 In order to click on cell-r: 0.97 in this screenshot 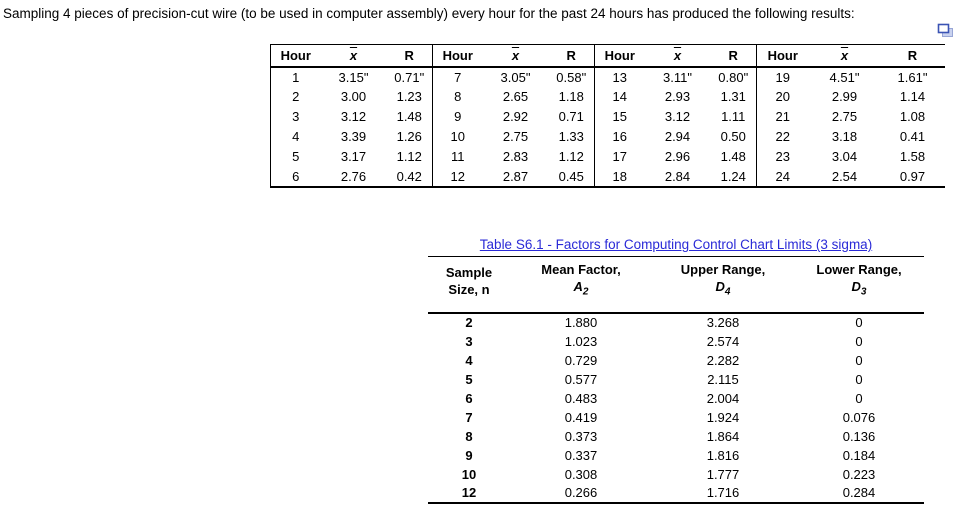, I will do `click(912, 176)`.